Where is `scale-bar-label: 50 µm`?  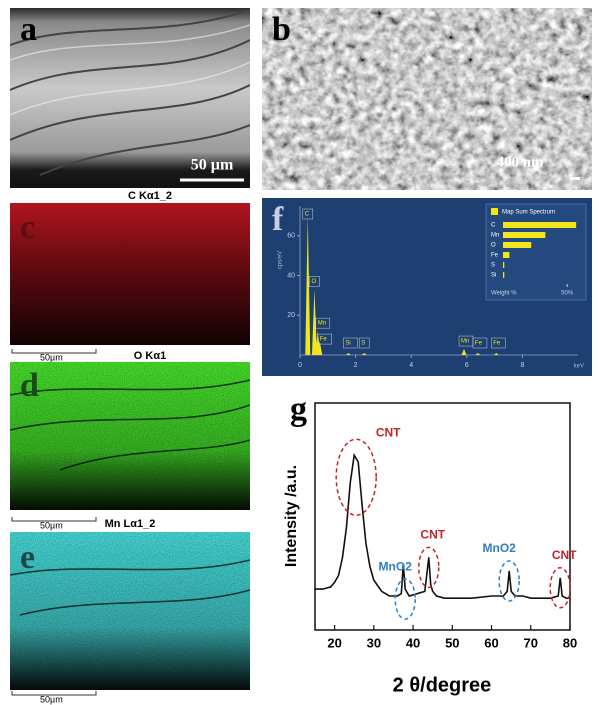
scale-bar-label: 50 µm is located at coordinates (212, 165).